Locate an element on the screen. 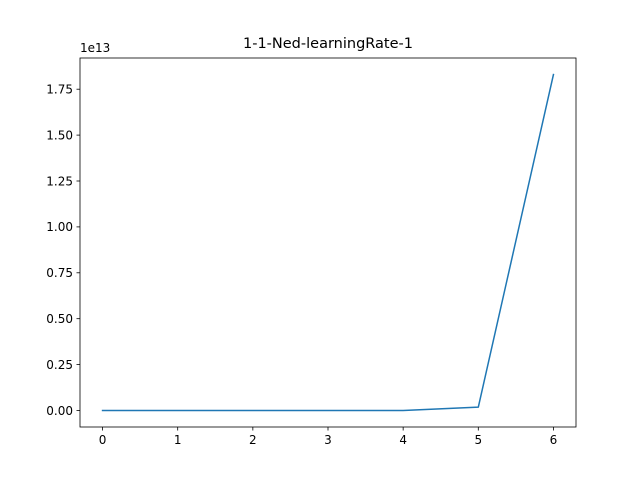 The height and width of the screenshot is (480, 640). y-tick-label: 0.75 is located at coordinates (59, 273).